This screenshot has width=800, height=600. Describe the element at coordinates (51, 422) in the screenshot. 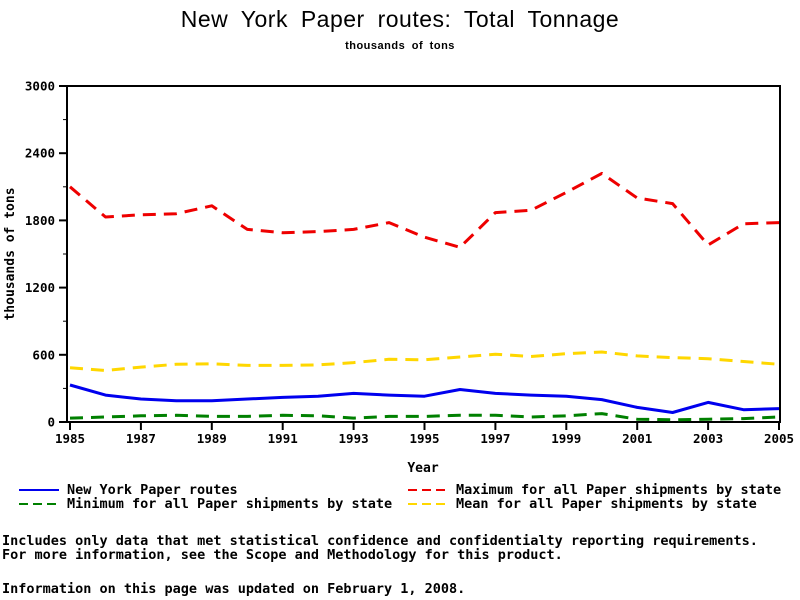

I see `y-tick-label-0: 0` at that location.